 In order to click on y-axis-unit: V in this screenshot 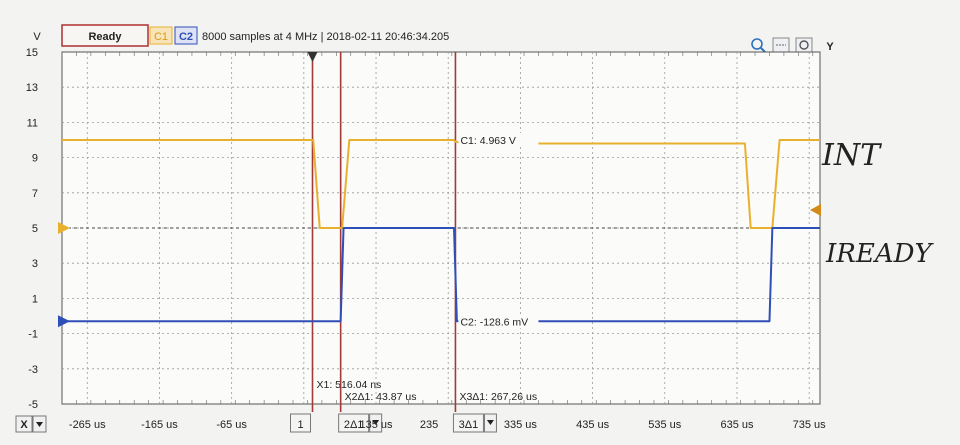, I will do `click(37, 37)`.